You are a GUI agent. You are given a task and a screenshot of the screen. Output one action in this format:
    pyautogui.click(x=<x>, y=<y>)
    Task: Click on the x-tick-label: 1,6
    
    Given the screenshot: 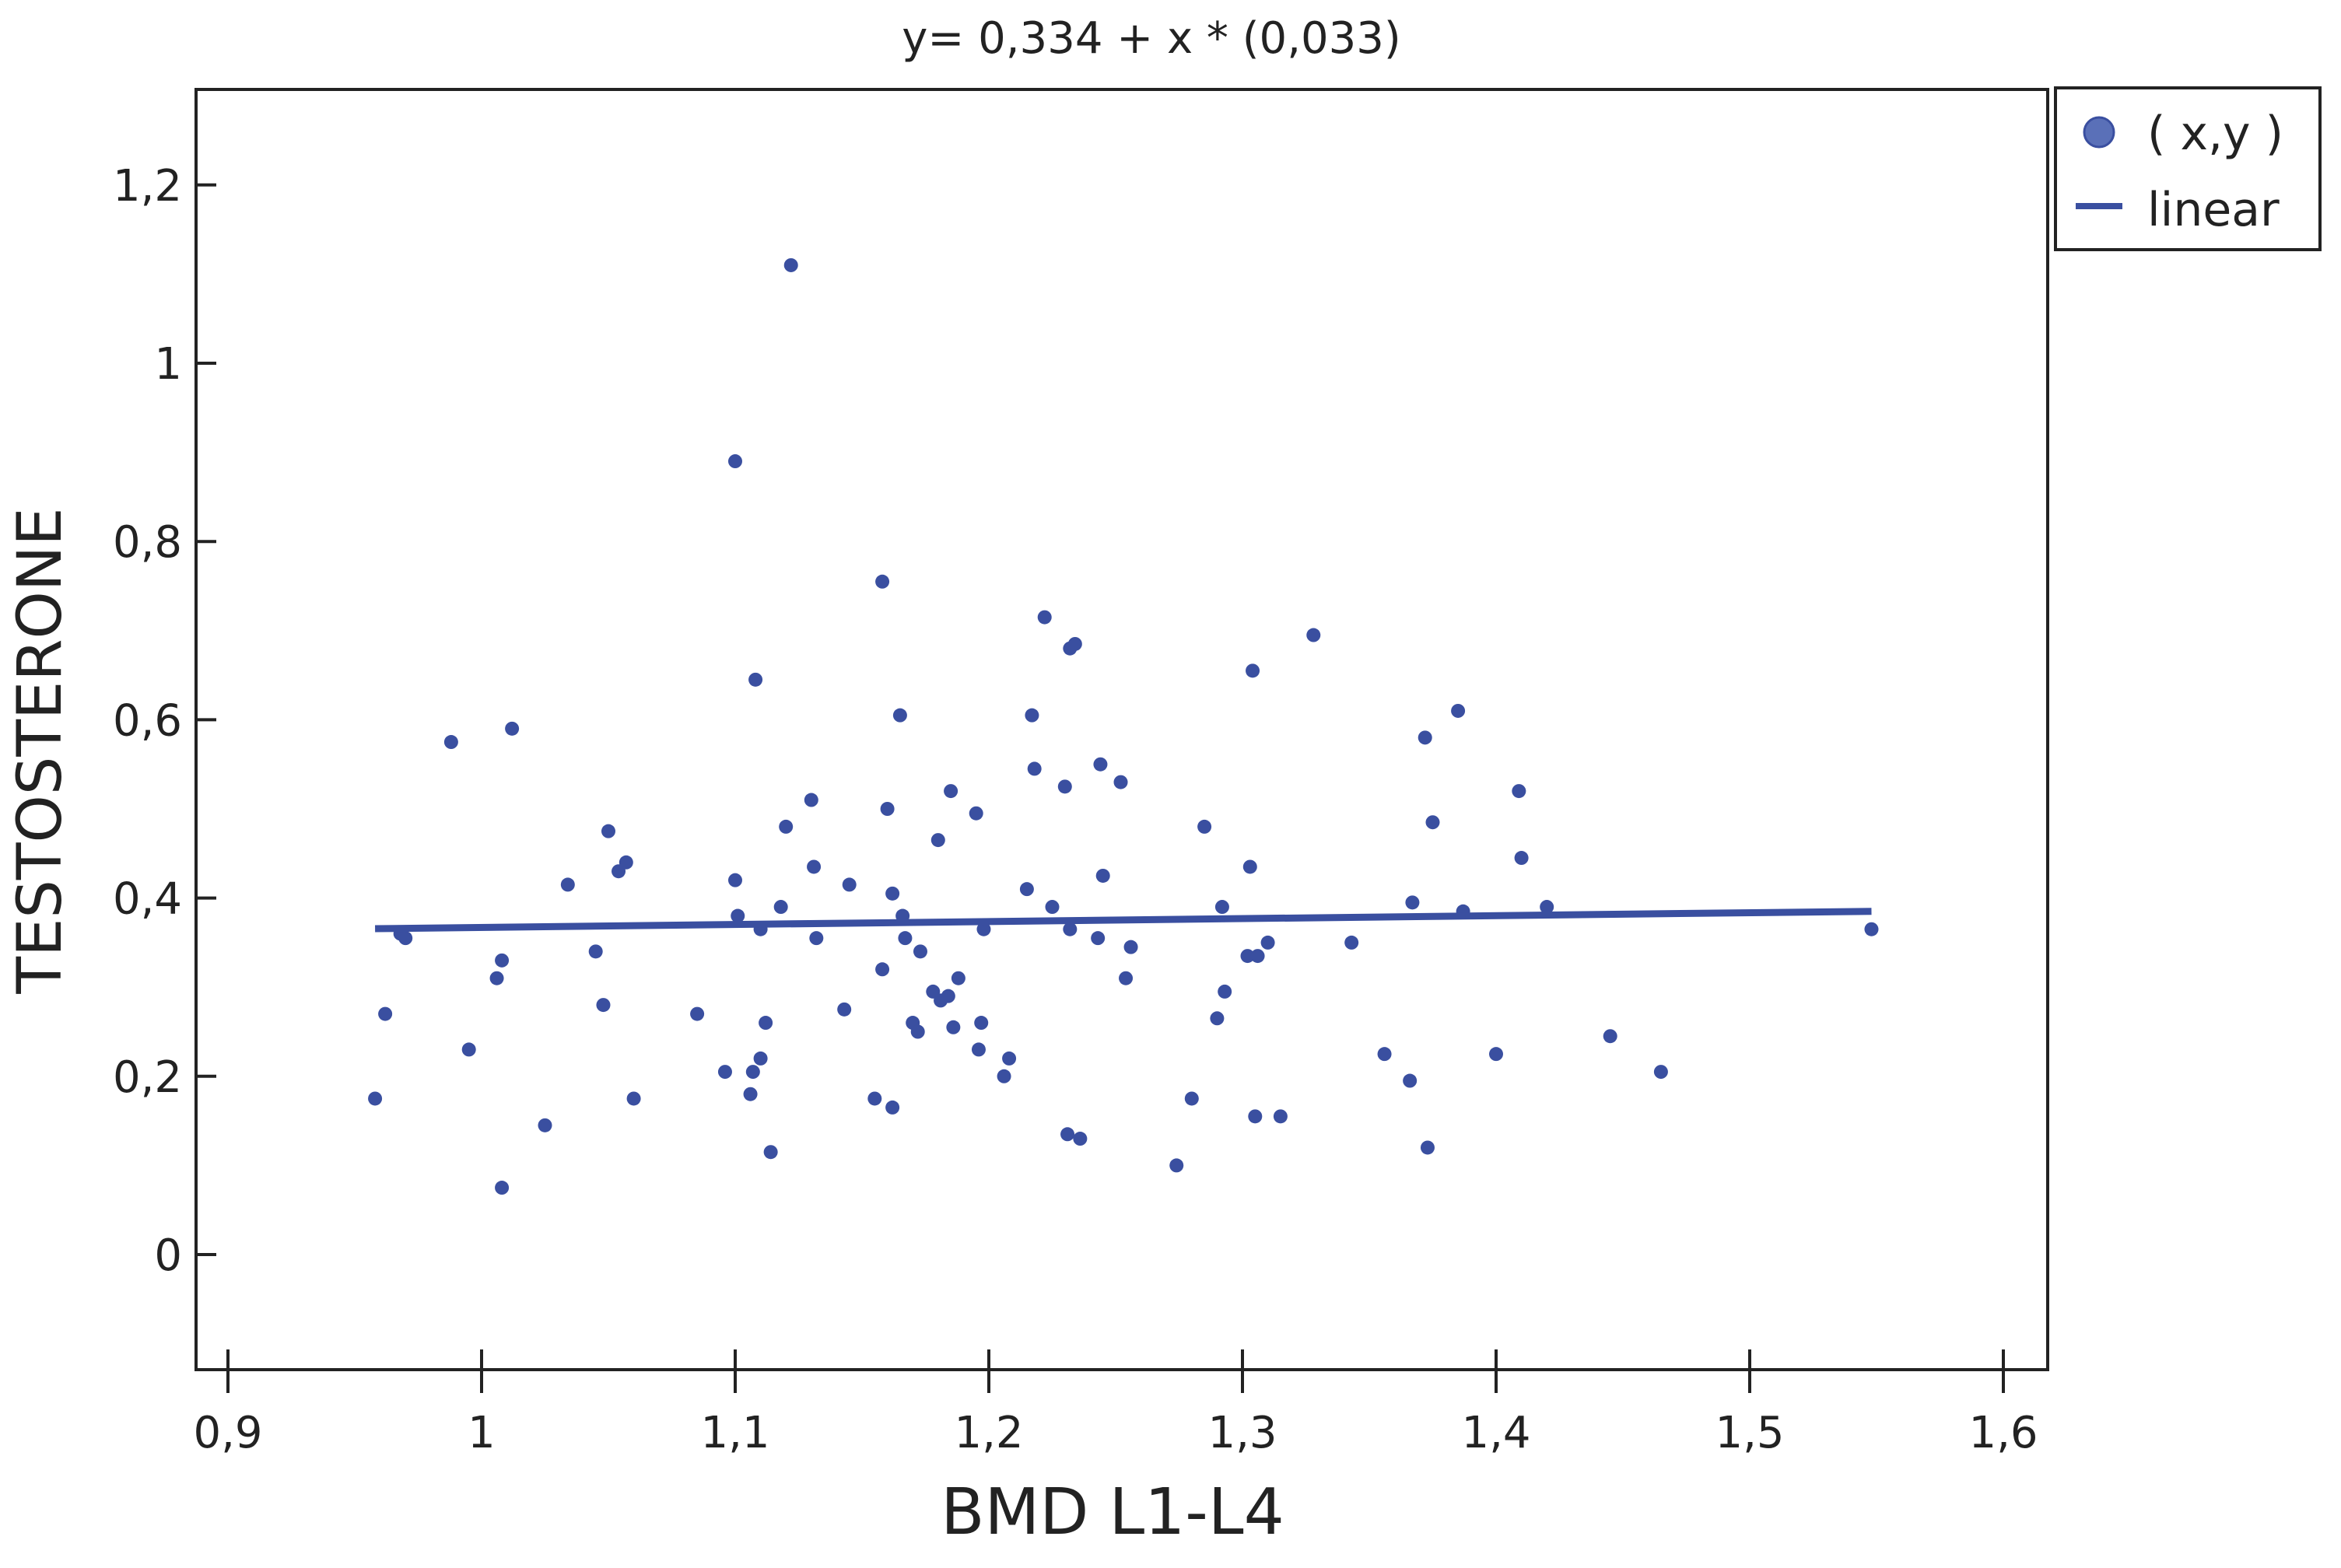 What is the action you would take?
    pyautogui.click(x=2003, y=1433)
    